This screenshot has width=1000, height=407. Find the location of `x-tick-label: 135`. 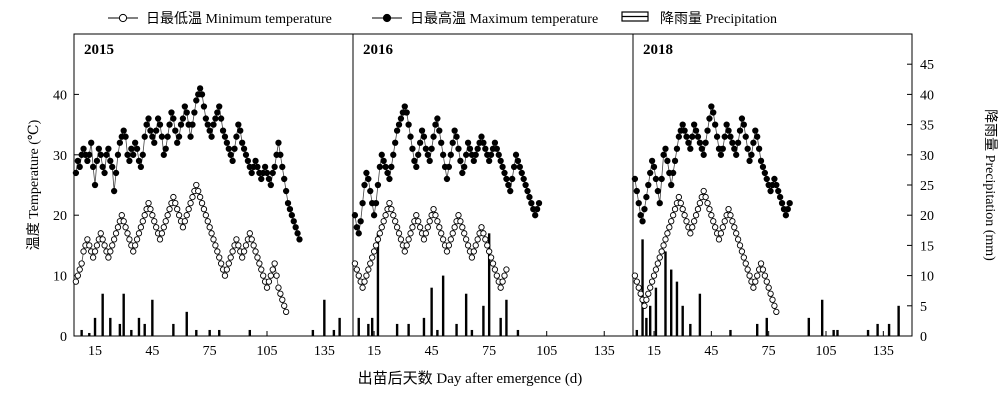

x-tick-label: 135 is located at coordinates (883, 351).